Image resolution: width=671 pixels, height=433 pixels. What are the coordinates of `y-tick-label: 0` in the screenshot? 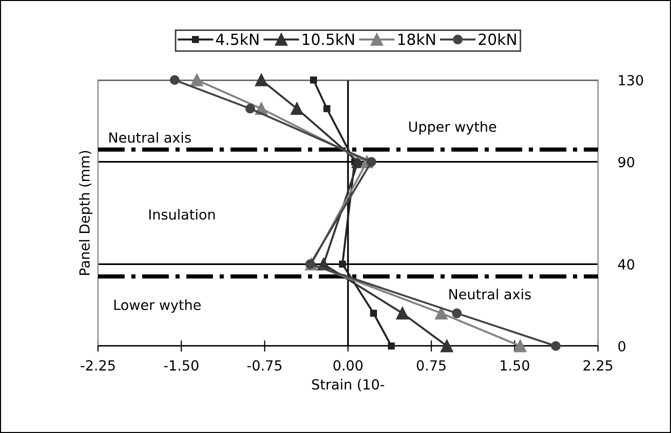 It's located at (622, 346).